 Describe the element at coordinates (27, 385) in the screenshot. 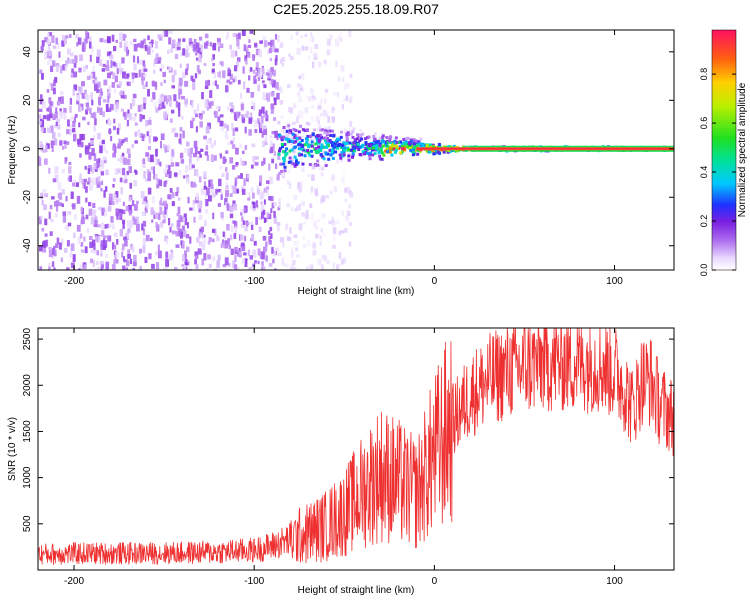

I see `snr-ytick-label: 2000` at that location.